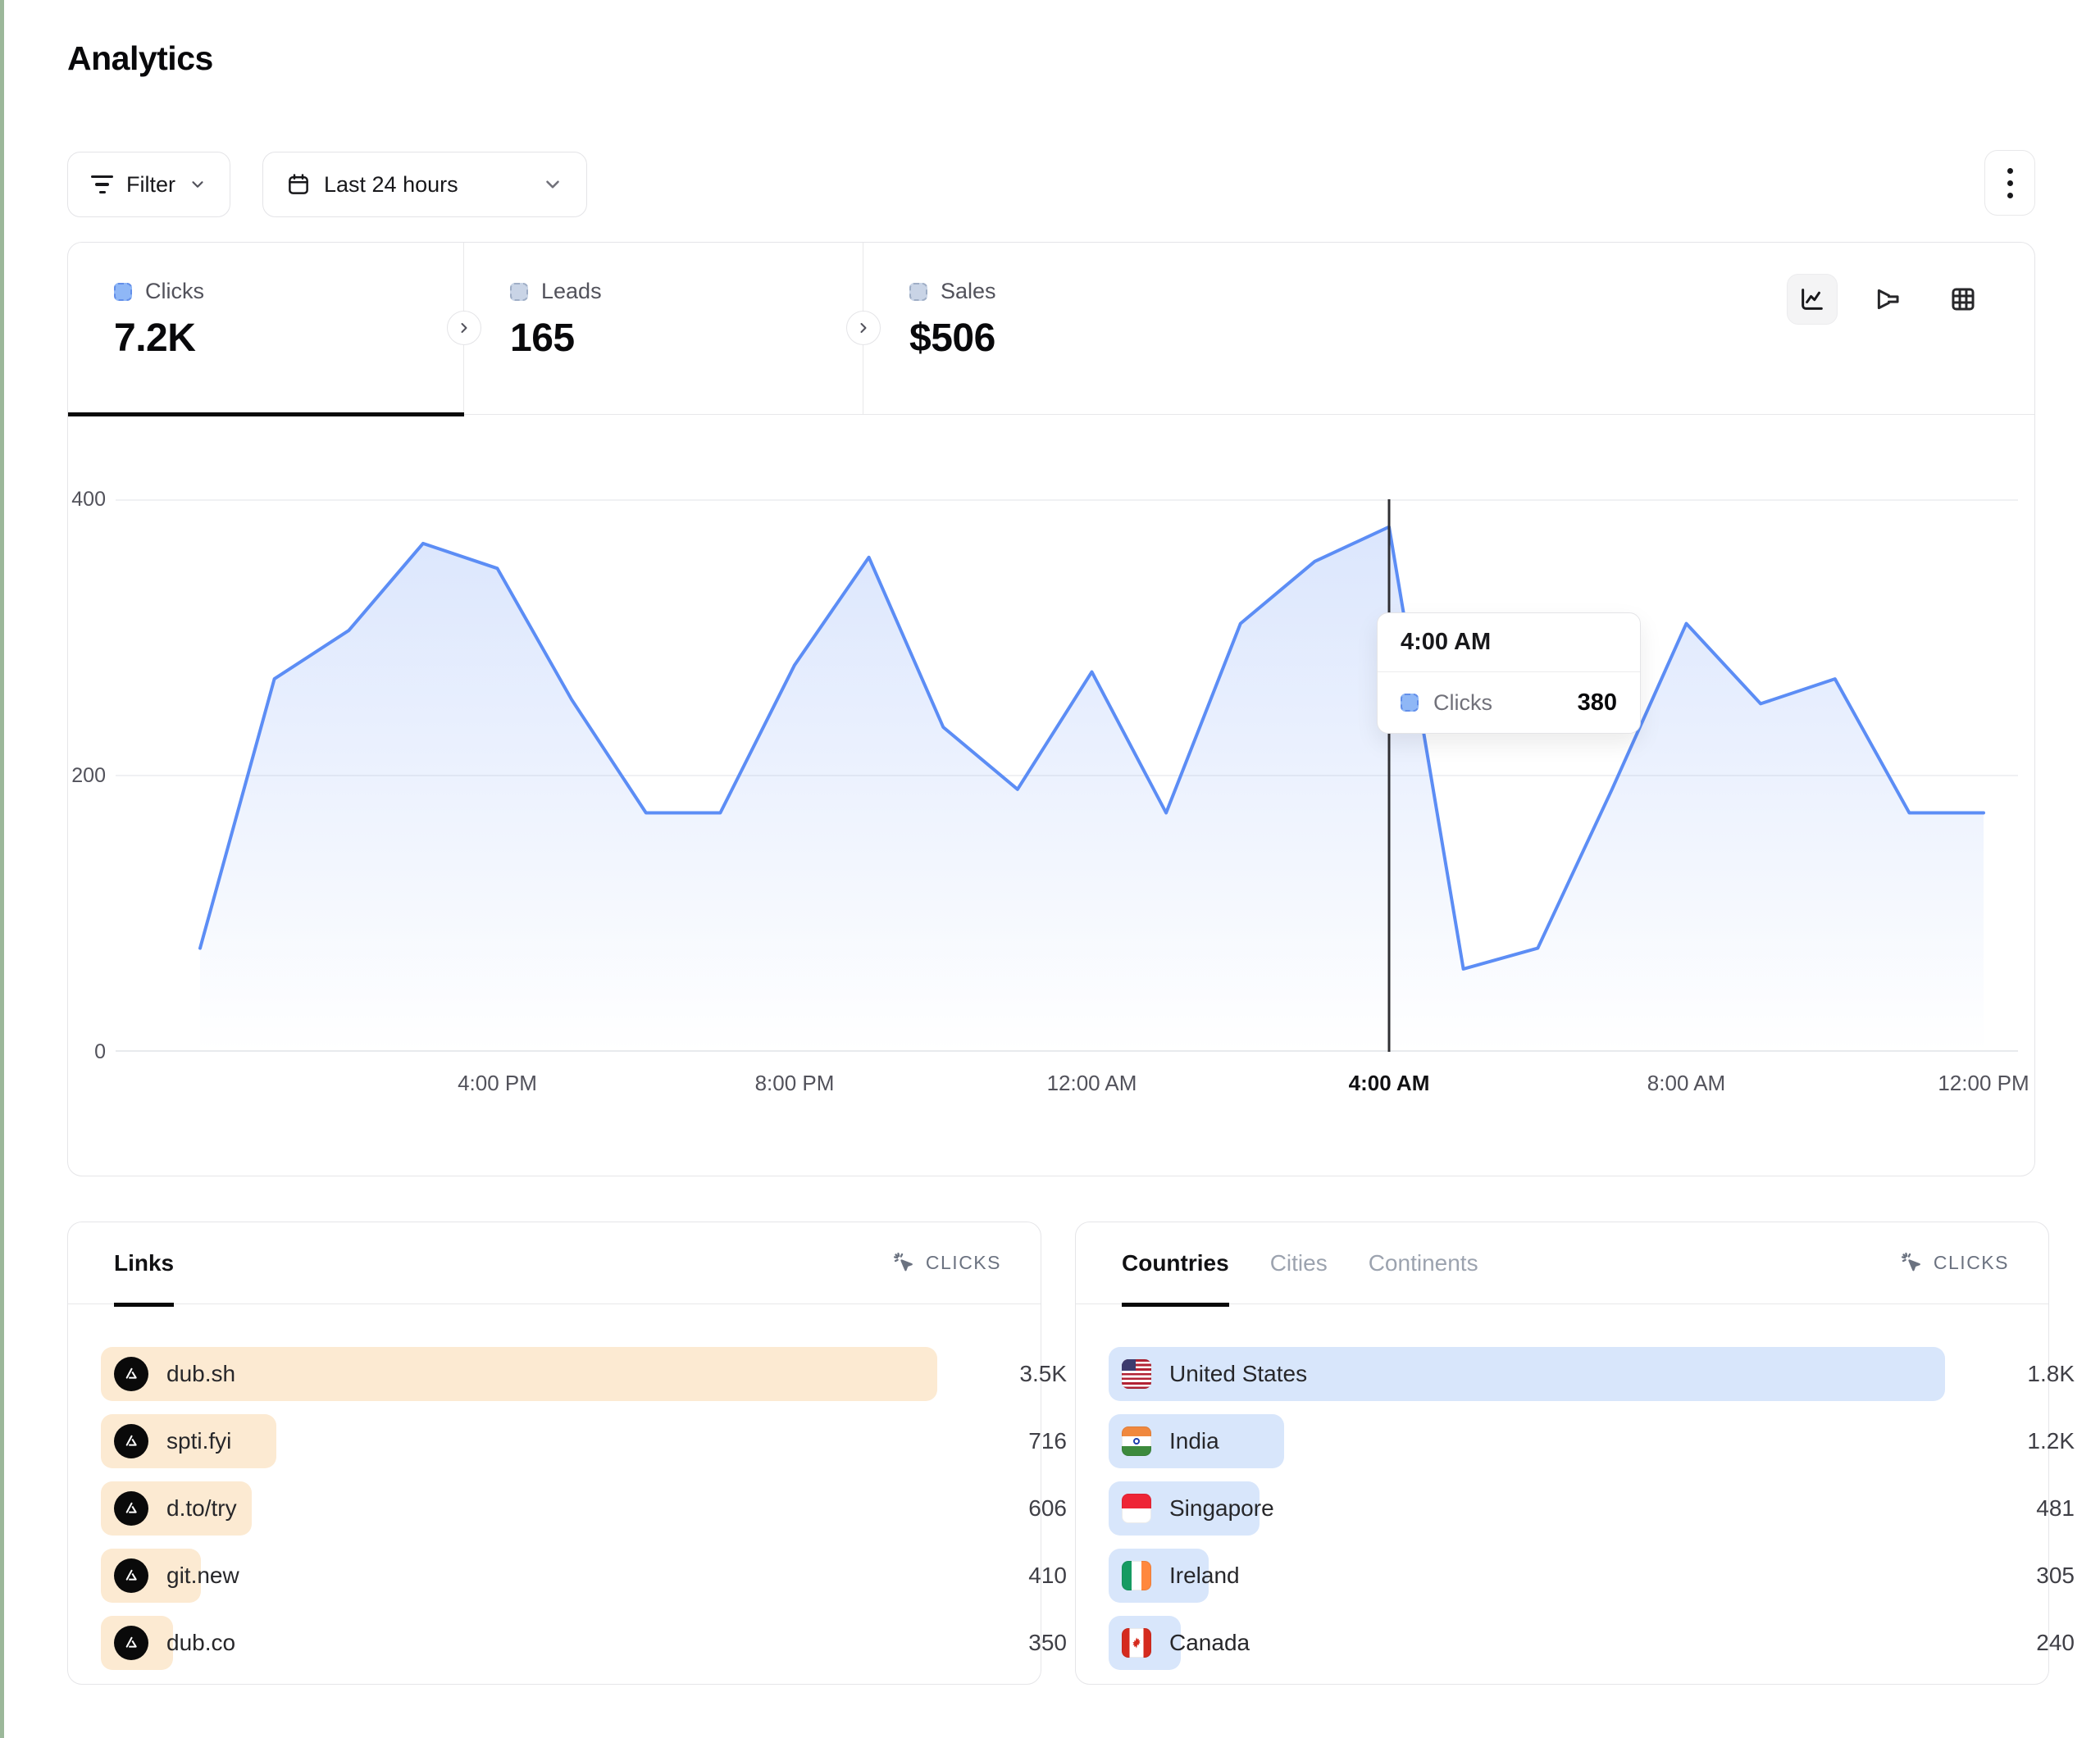  I want to click on line-chart-view-button, so click(1812, 299).